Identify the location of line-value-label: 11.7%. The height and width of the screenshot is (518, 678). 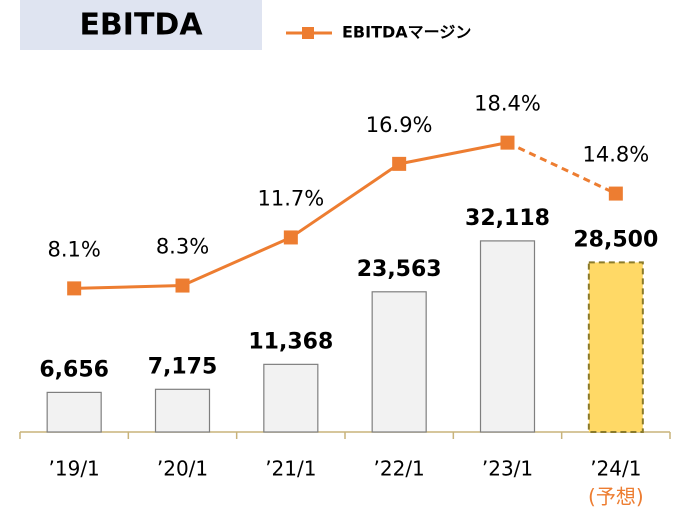
(290, 198).